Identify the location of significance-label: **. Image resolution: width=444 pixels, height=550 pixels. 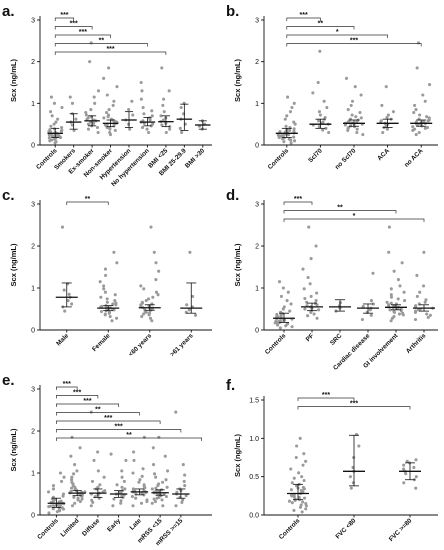
(340, 208).